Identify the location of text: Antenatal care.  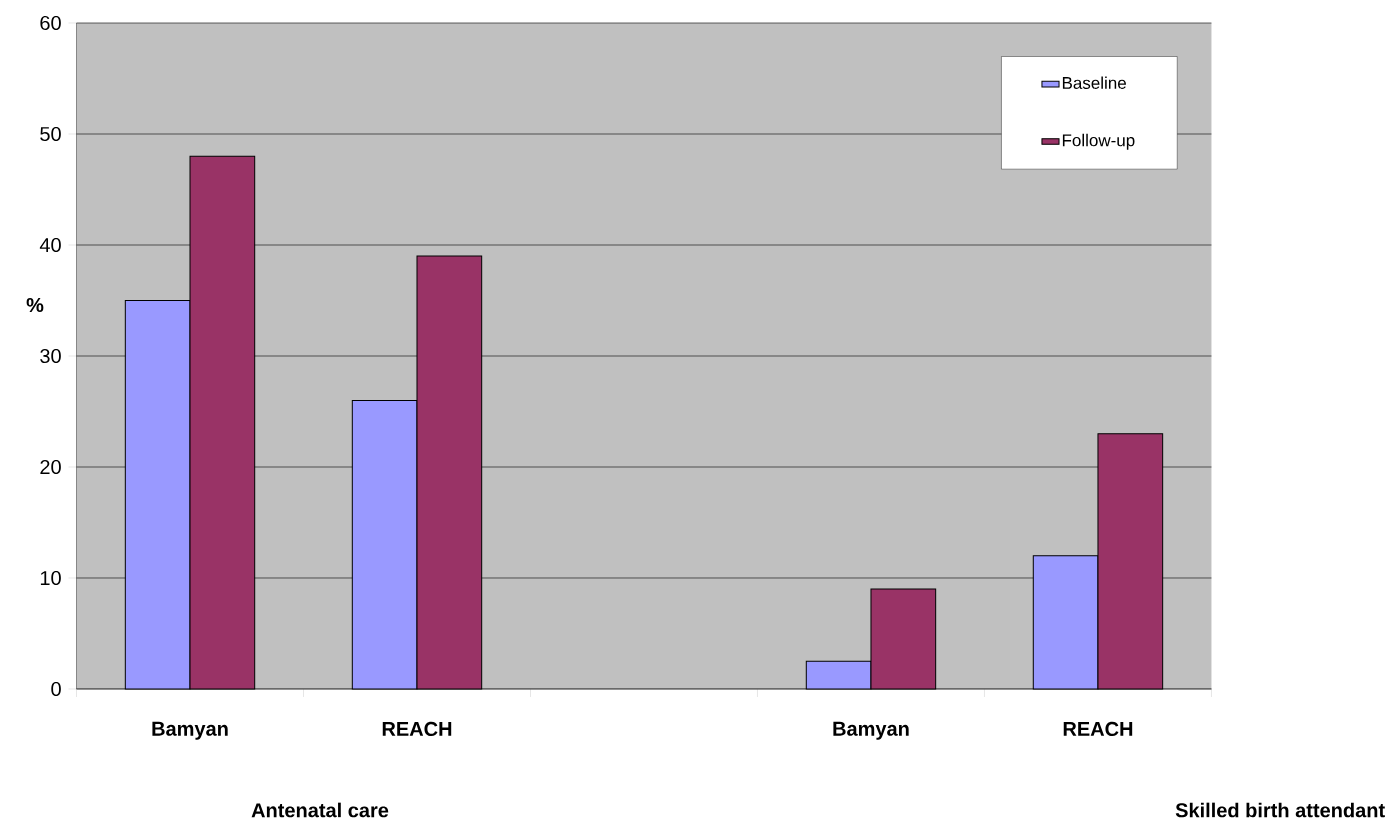
(320, 810).